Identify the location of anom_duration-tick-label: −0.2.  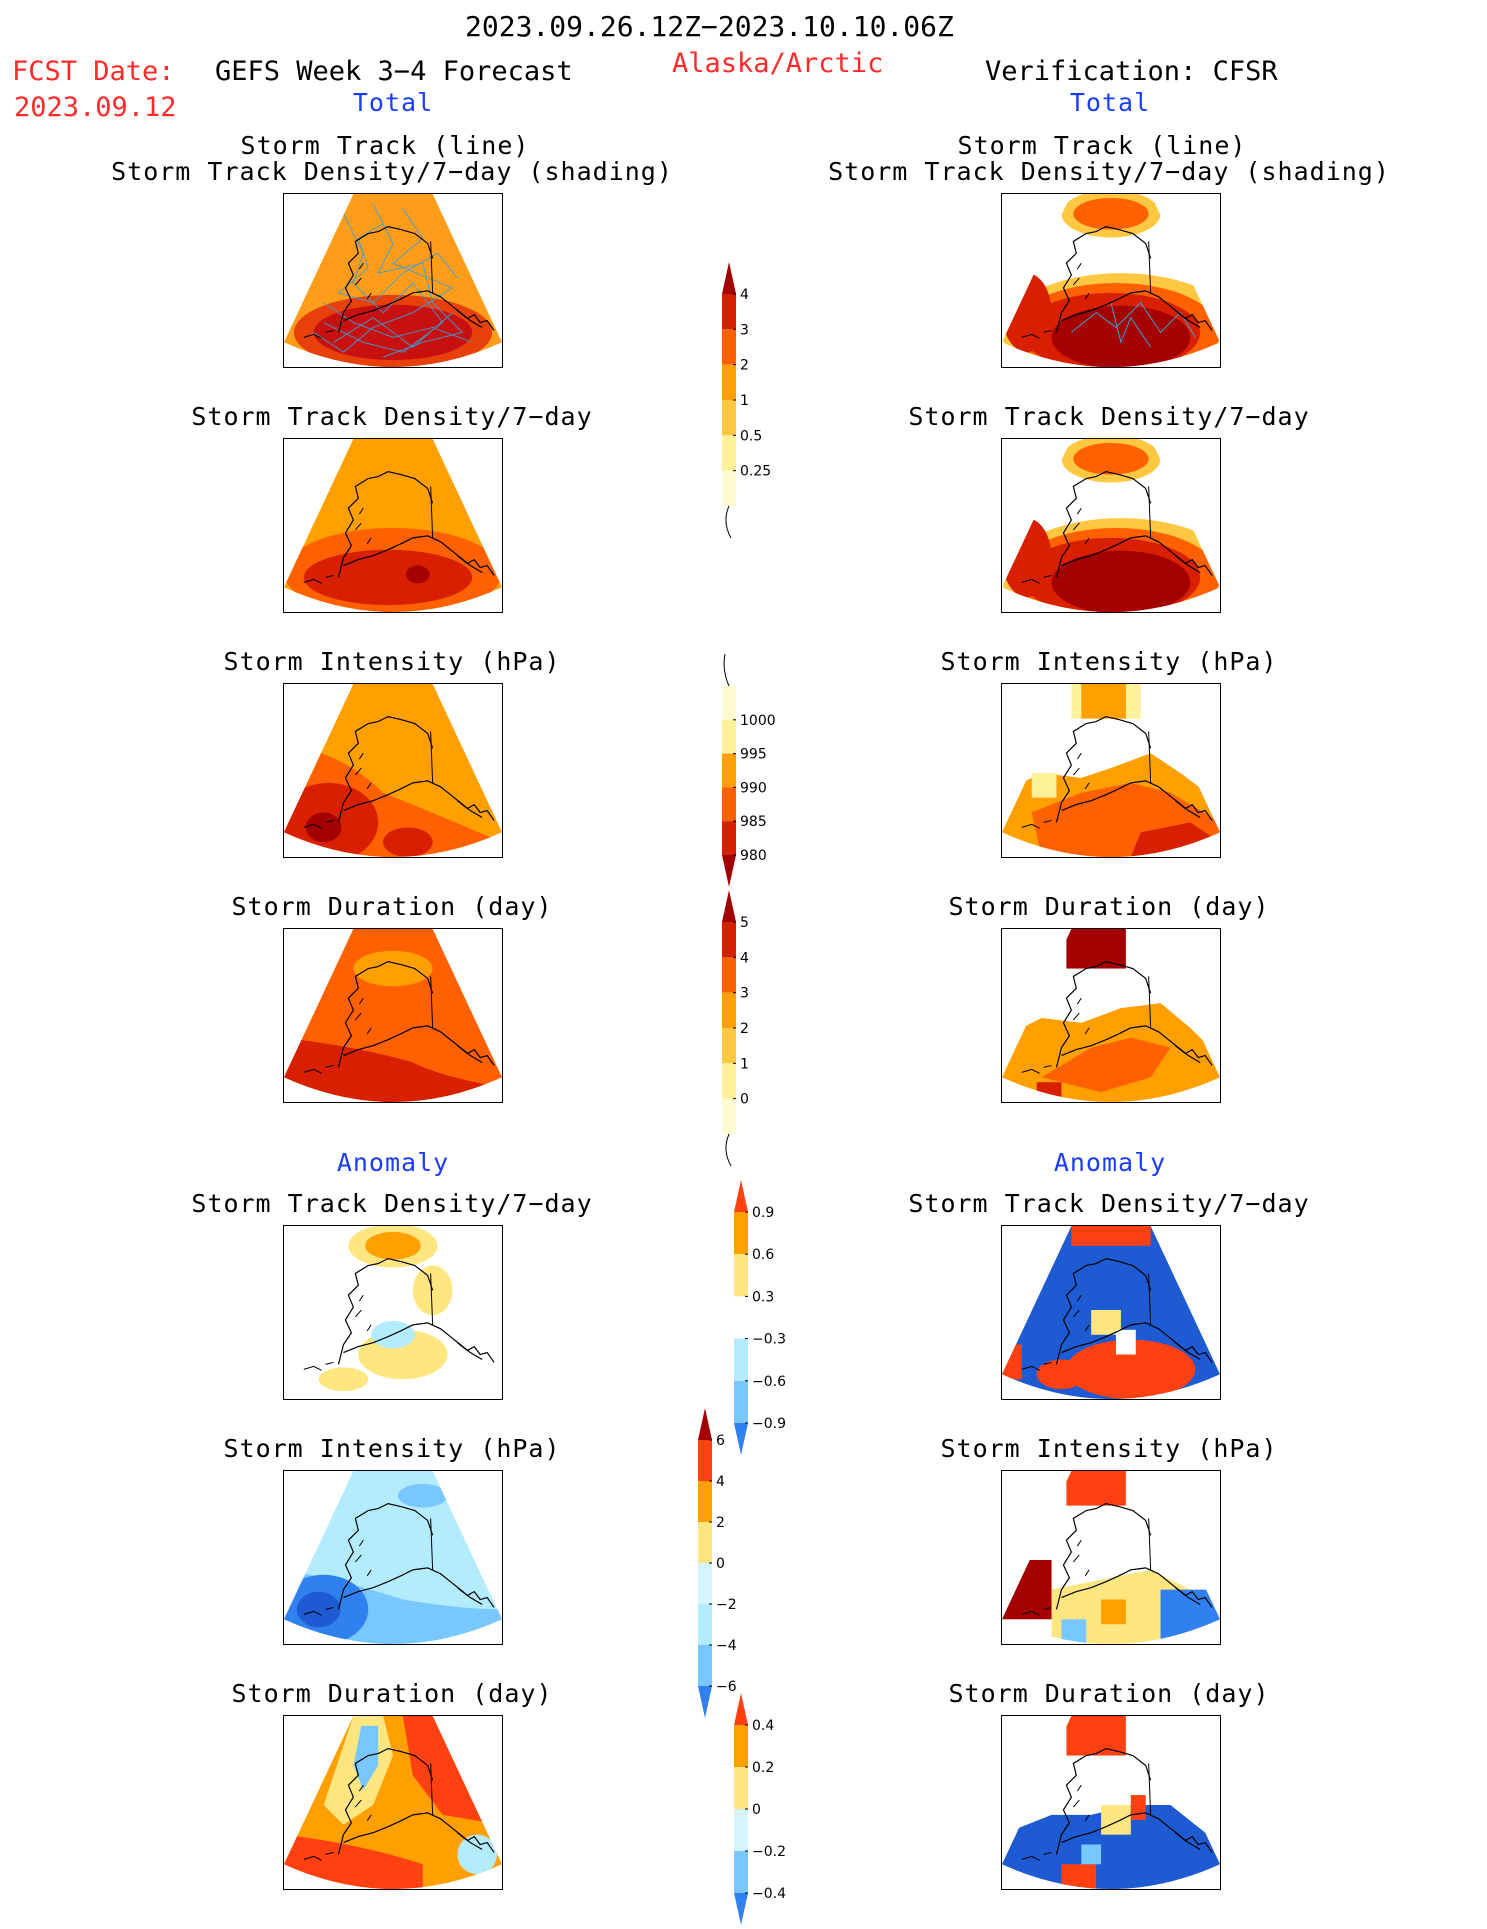
(769, 1852).